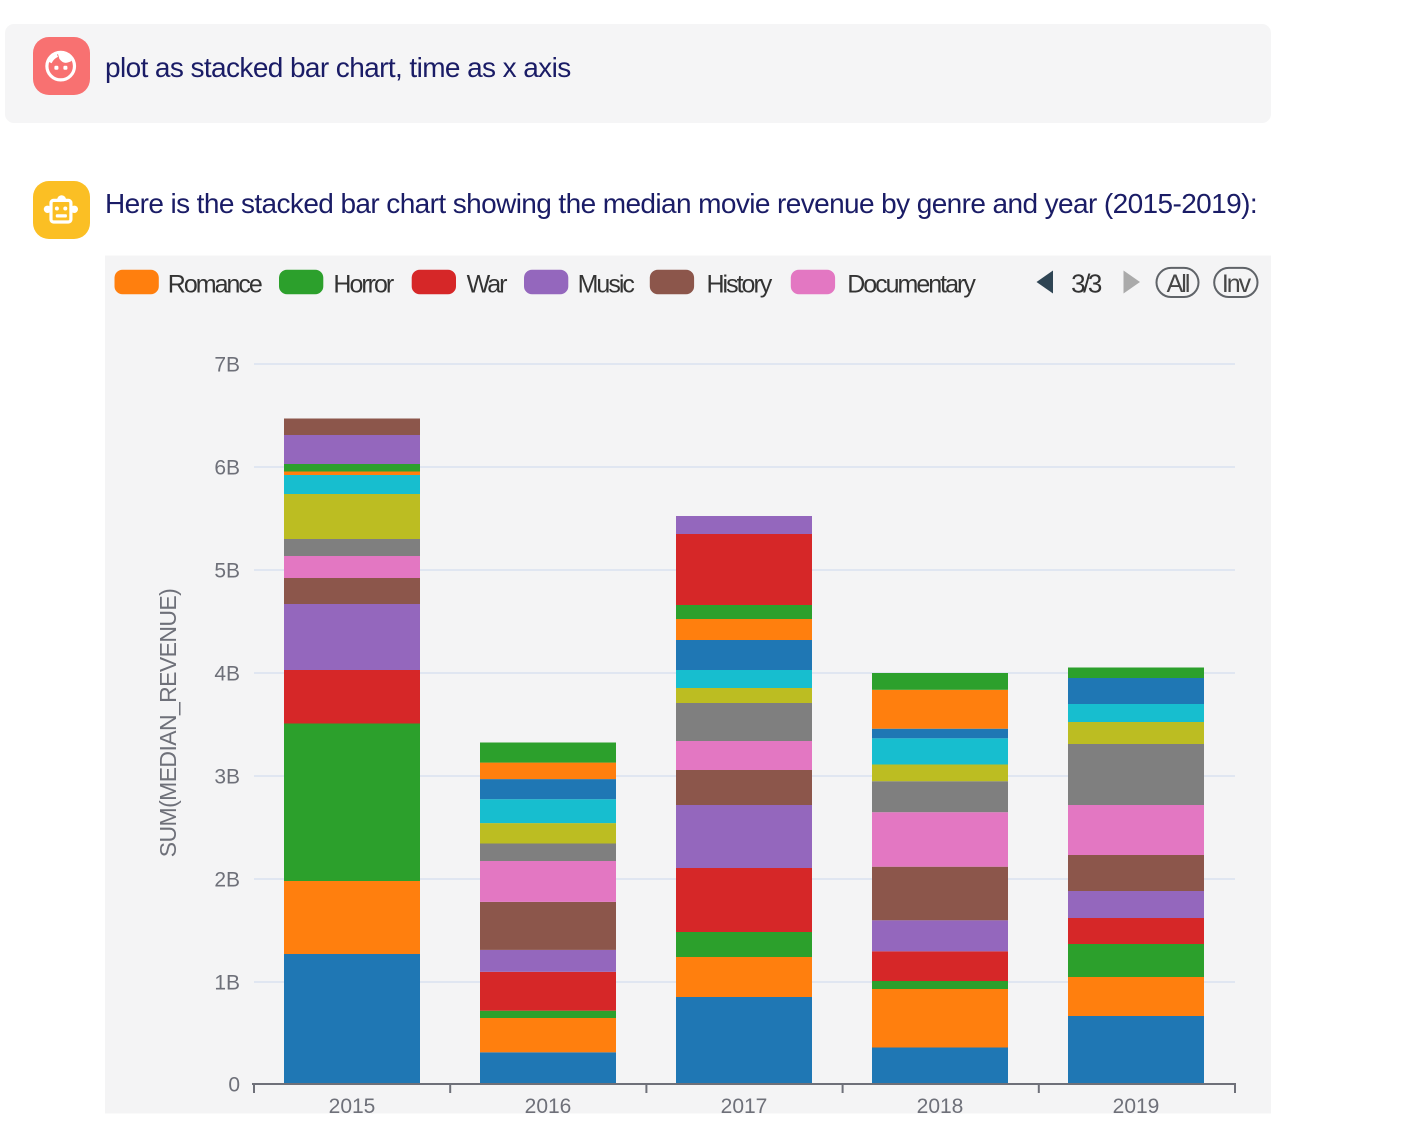  I want to click on svg-text: Horror, so click(363, 284).